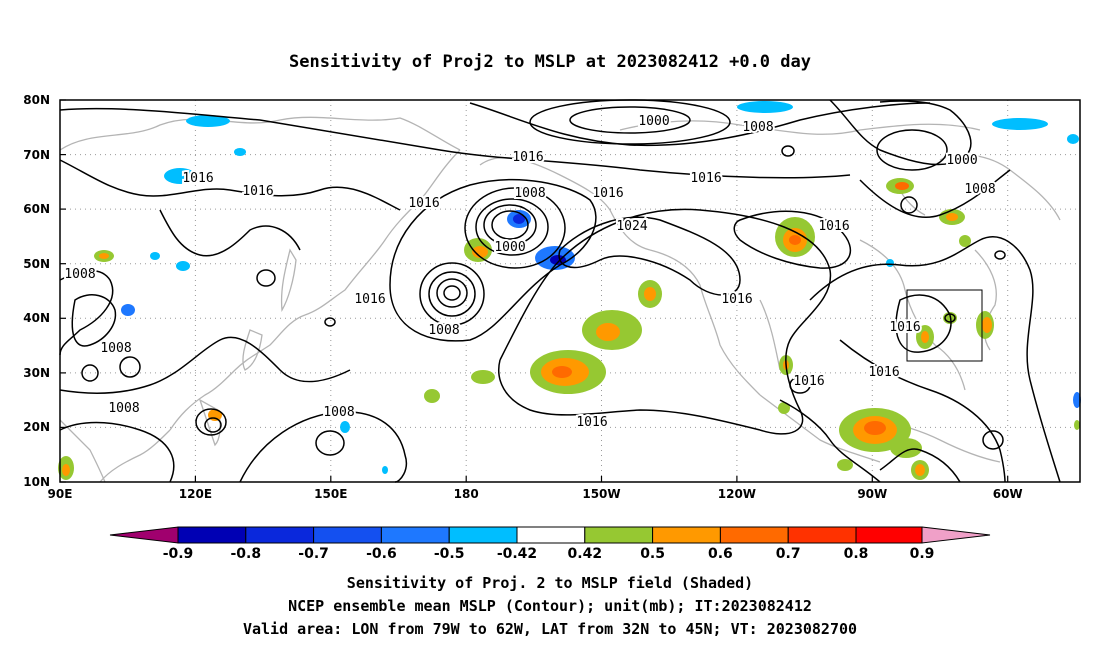 The height and width of the screenshot is (650, 1100). Describe the element at coordinates (922, 554) in the screenshot. I see `colorbar-label: 0.9` at that location.